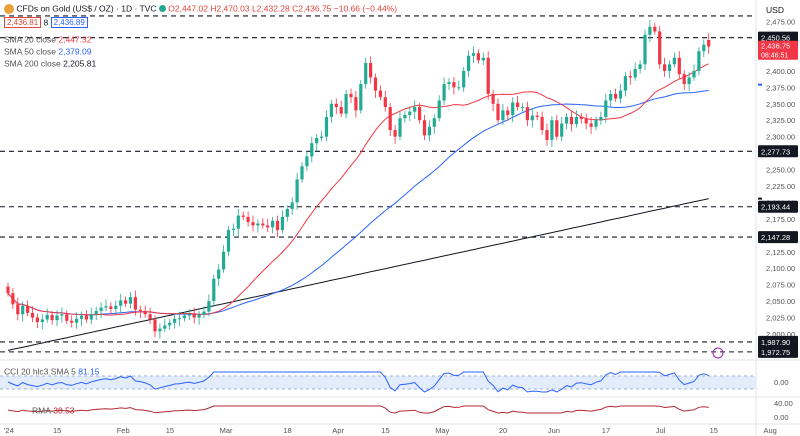 The width and height of the screenshot is (800, 436). What do you see at coordinates (69, 23) in the screenshot?
I see `ask-price: 2,436.89` at bounding box center [69, 23].